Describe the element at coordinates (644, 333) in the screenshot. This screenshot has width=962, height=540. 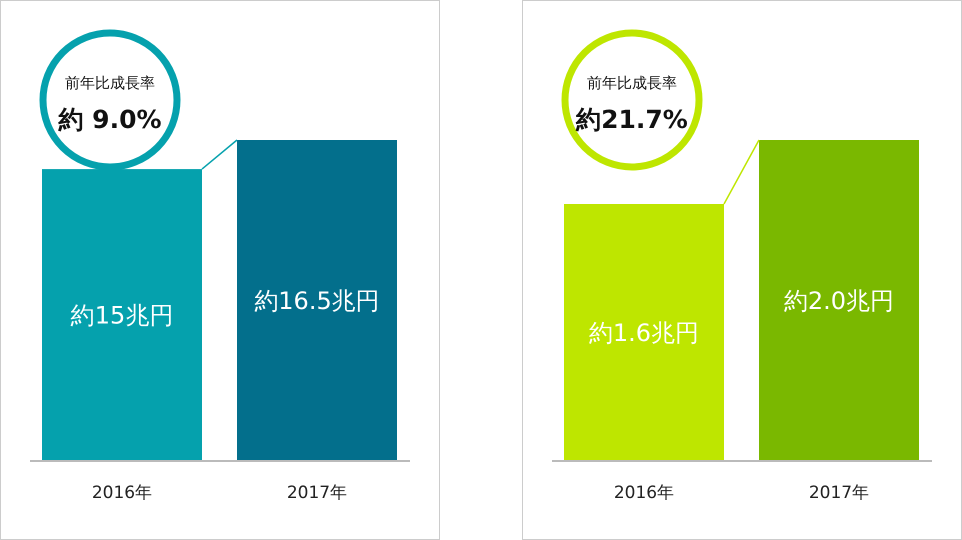
I see `data-label: 約1.6兆円` at that location.